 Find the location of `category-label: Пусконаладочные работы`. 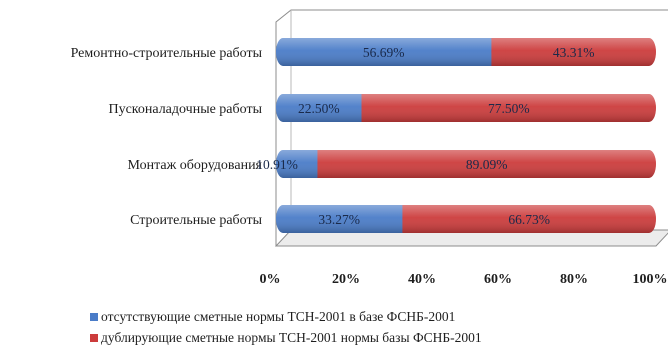

category-label: Пусконаладочные работы is located at coordinates (185, 109).